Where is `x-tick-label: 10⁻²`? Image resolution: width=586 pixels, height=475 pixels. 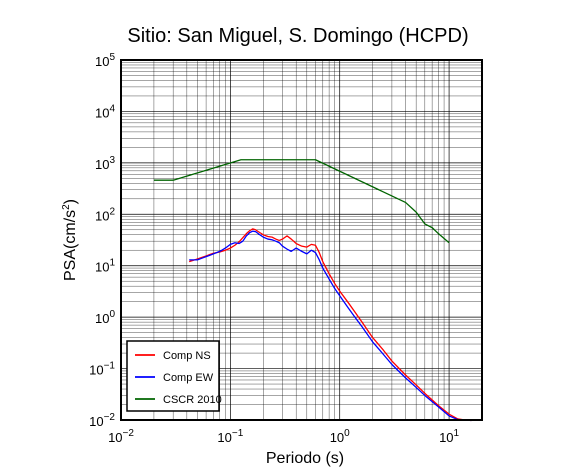
x-tick-label: 10⁻² is located at coordinates (121, 436).